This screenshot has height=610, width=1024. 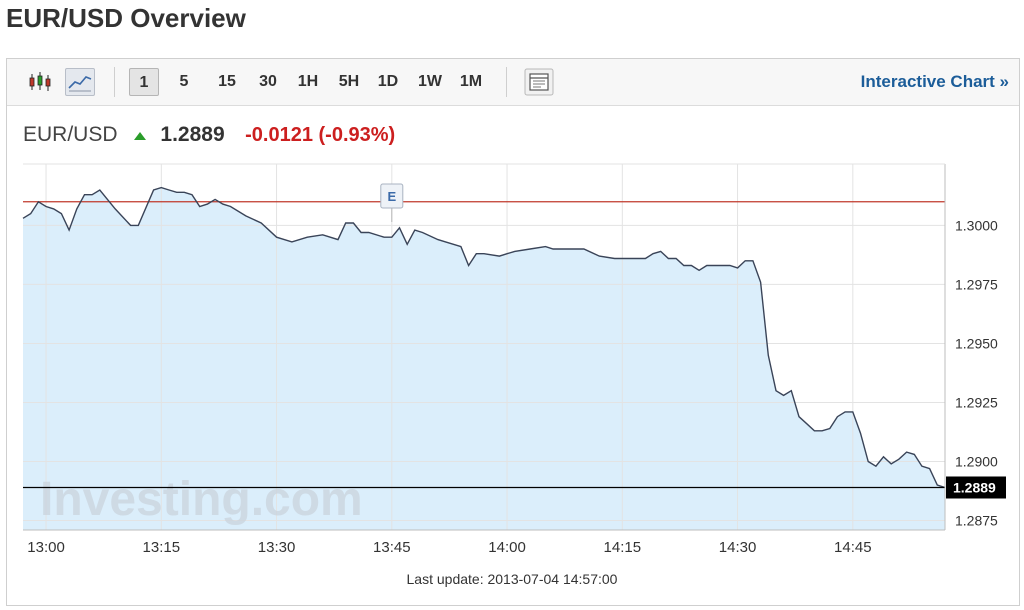 I want to click on y-tick-label: 1.2875, so click(x=976, y=521).